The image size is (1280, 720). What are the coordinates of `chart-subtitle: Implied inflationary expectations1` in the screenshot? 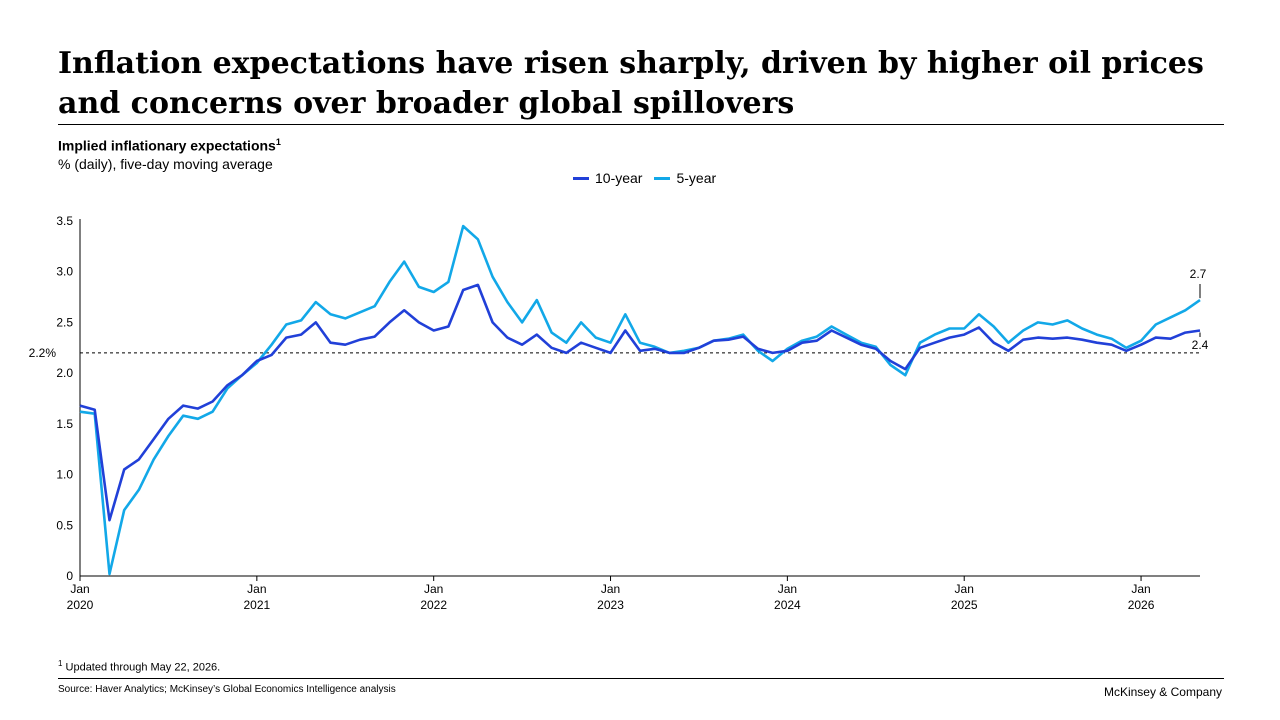 It's located at (169, 145).